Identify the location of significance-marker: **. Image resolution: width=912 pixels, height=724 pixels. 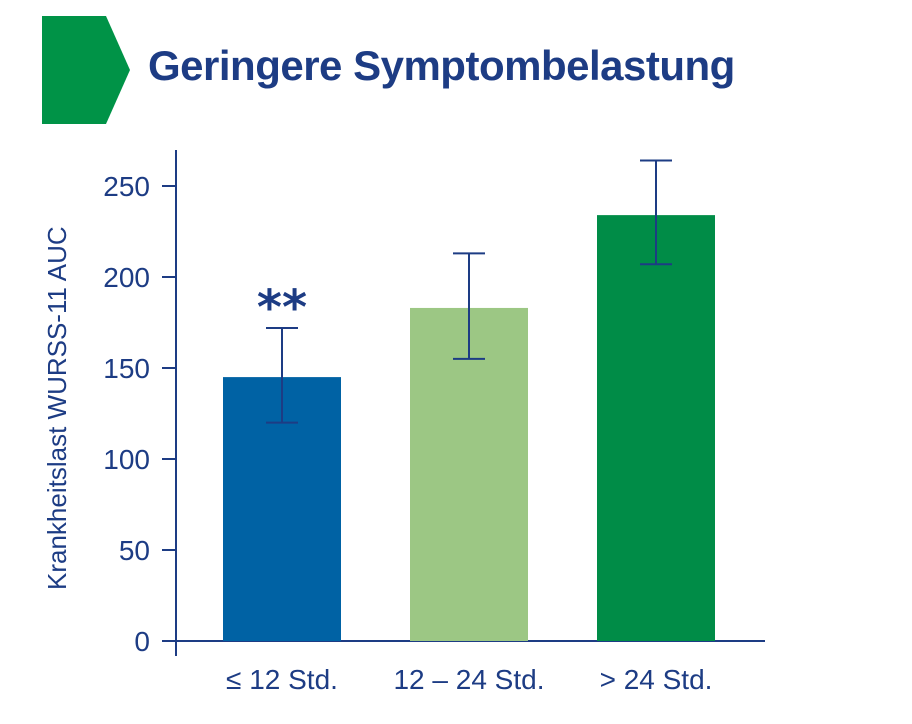
(282, 308).